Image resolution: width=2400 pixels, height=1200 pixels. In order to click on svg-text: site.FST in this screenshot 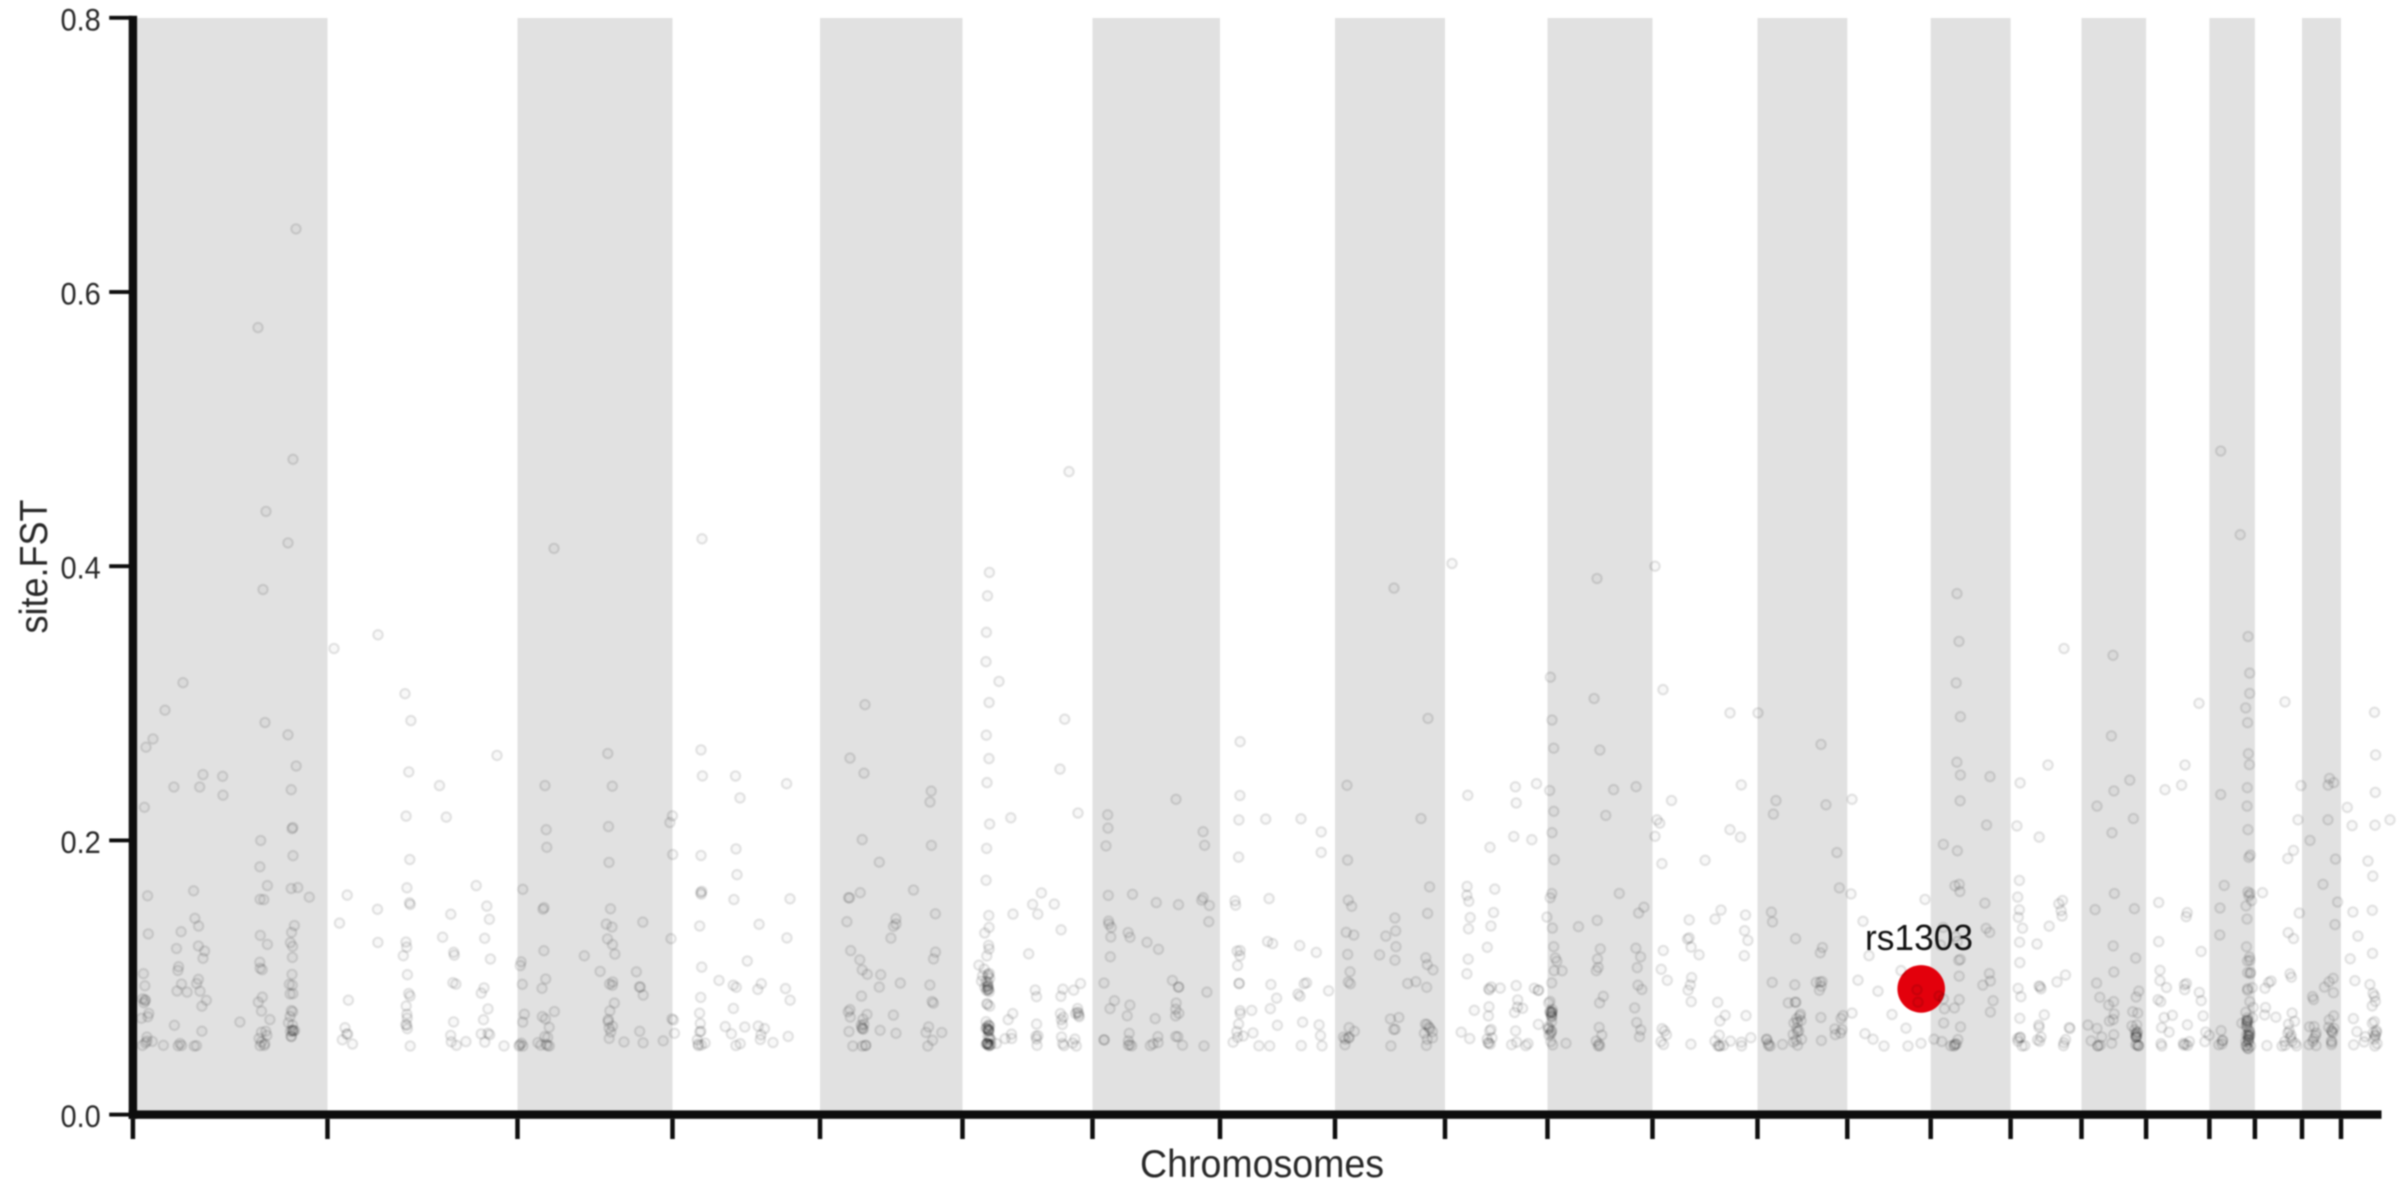, I will do `click(34, 567)`.